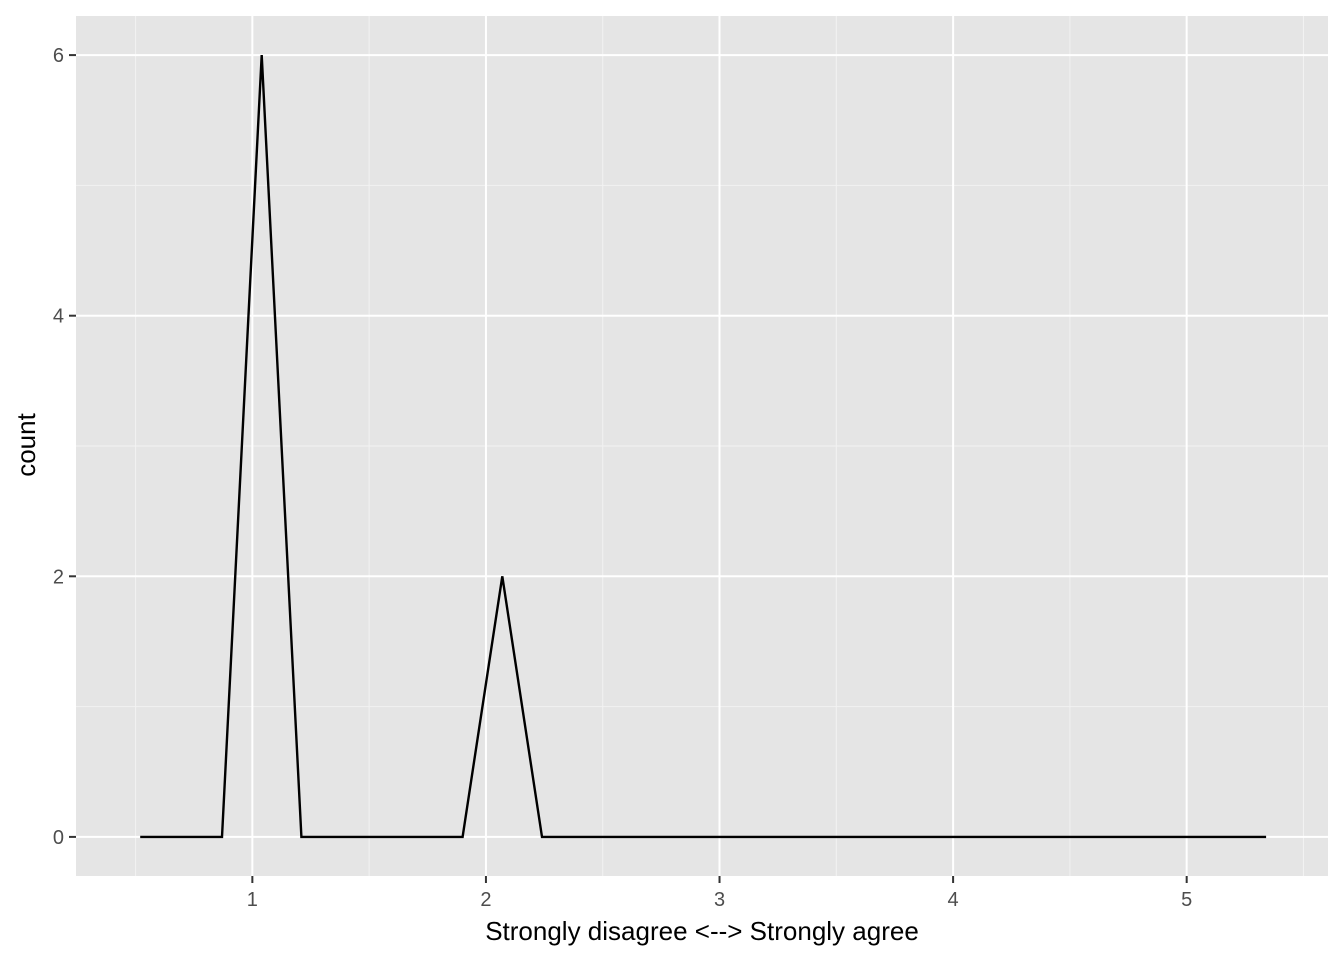  What do you see at coordinates (64, 447) in the screenshot?
I see `y-axis: 0 2 4 6` at bounding box center [64, 447].